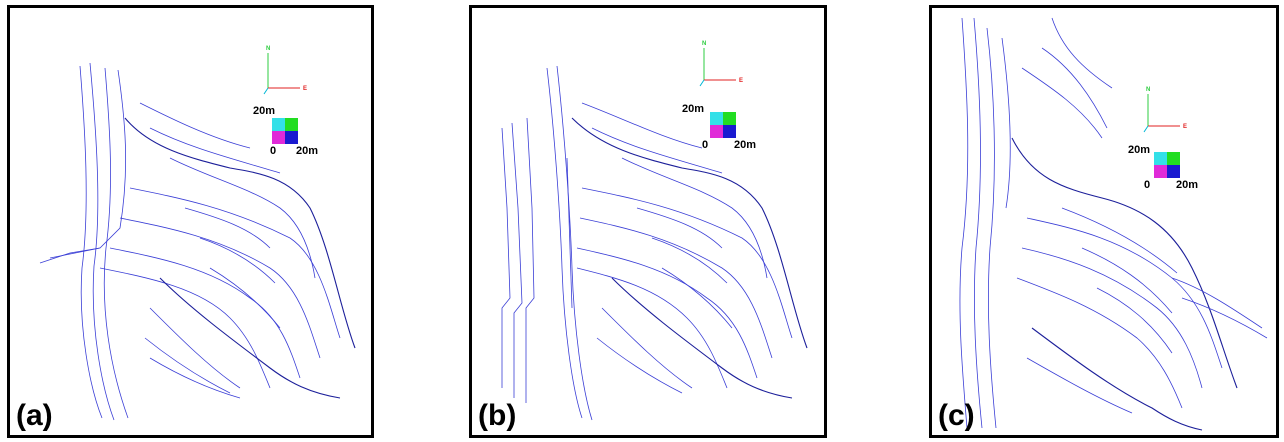 This screenshot has height=442, width=1284. What do you see at coordinates (34, 415) in the screenshot?
I see `panel-label: (a)` at bounding box center [34, 415].